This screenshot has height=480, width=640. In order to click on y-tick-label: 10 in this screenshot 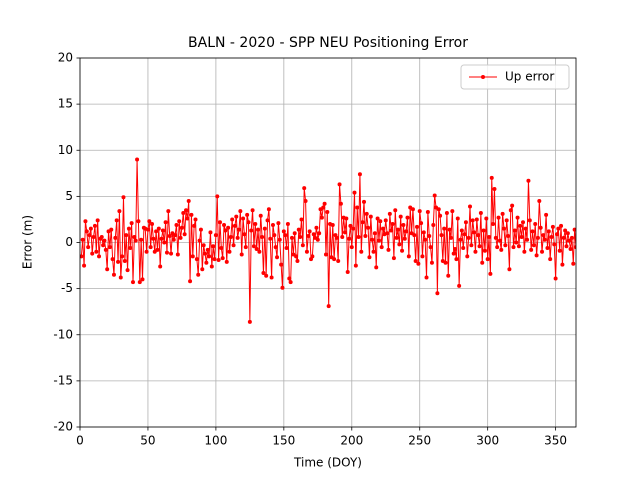, I will do `click(65, 150)`.